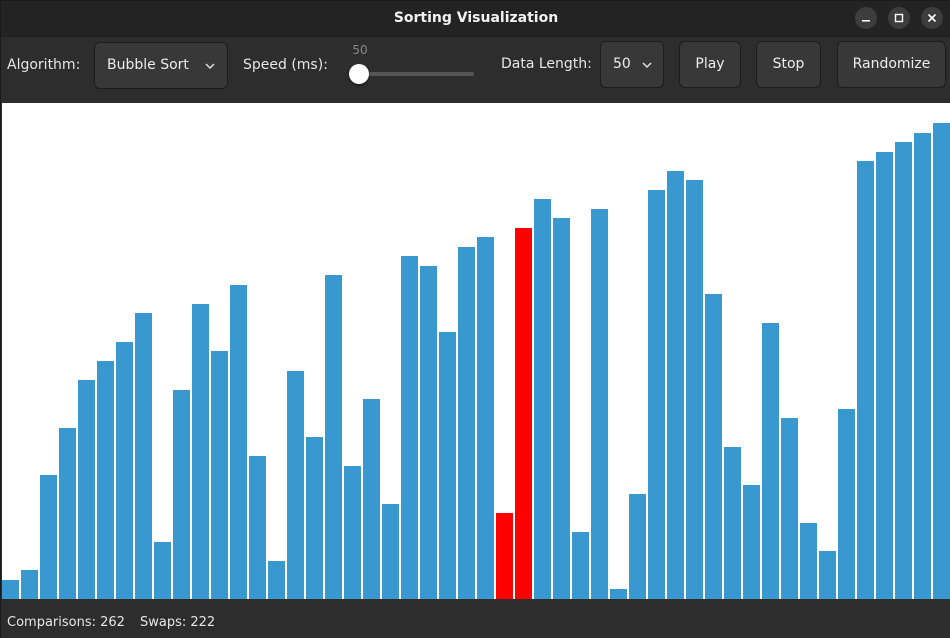 This screenshot has width=950, height=638. What do you see at coordinates (178, 622) in the screenshot?
I see `swaps-count: Swaps: 222` at bounding box center [178, 622].